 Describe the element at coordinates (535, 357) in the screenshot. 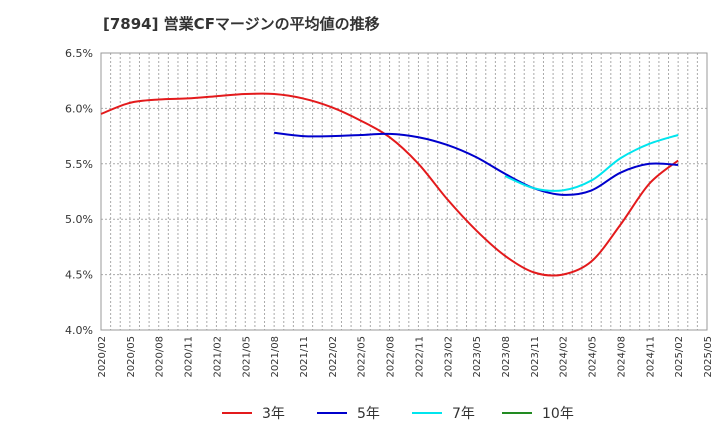

I see `x-tick-label: 2023/11` at that location.